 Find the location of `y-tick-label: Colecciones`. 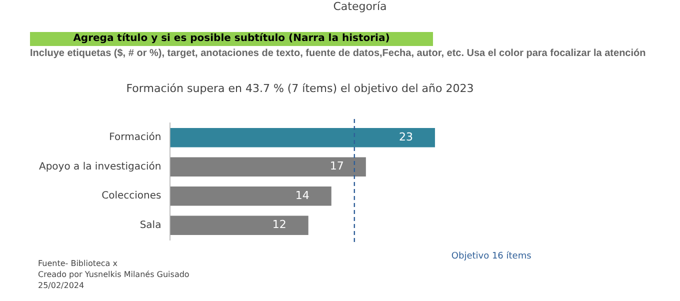

y-tick-label: Colecciones is located at coordinates (132, 196).